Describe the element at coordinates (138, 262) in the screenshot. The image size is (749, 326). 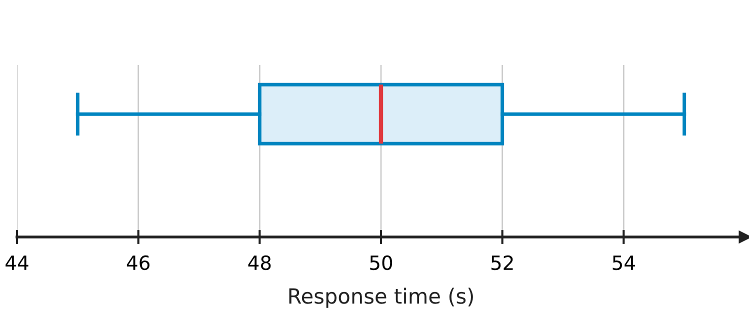
I see `x-tick-label: 46` at that location.